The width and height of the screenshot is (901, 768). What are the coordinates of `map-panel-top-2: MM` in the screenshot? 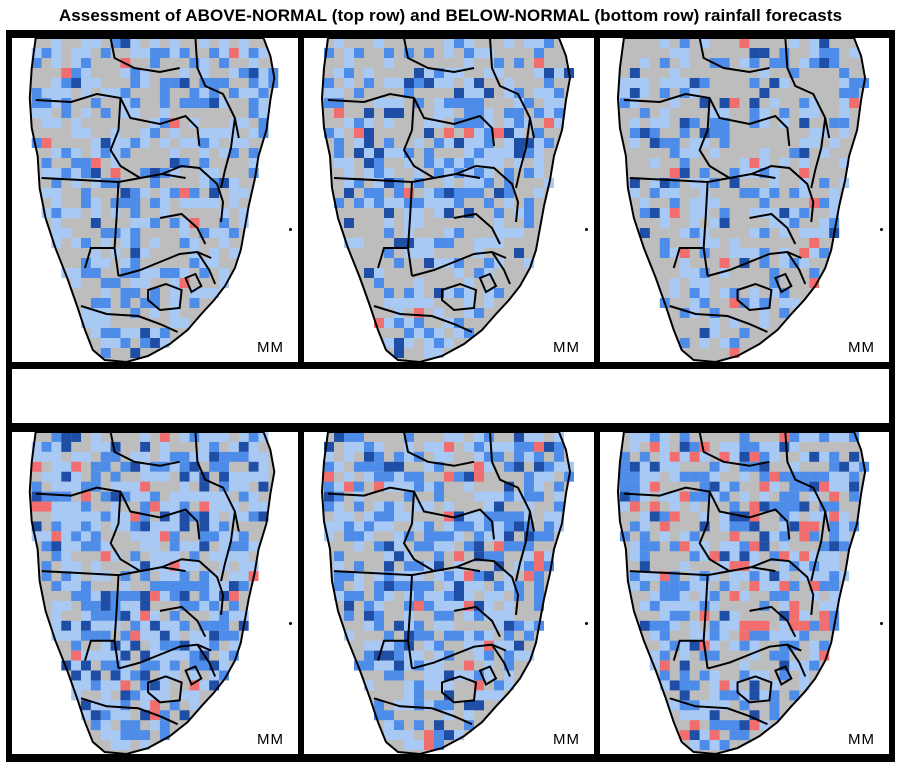 It's located at (449, 200).